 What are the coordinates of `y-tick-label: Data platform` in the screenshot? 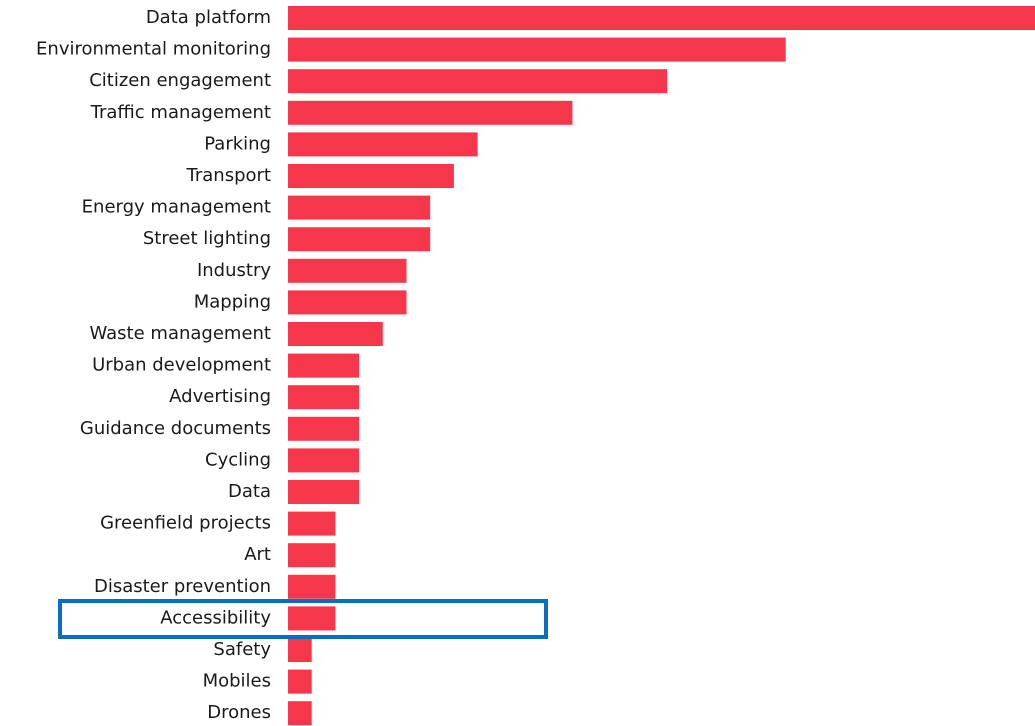 It's located at (208, 17).